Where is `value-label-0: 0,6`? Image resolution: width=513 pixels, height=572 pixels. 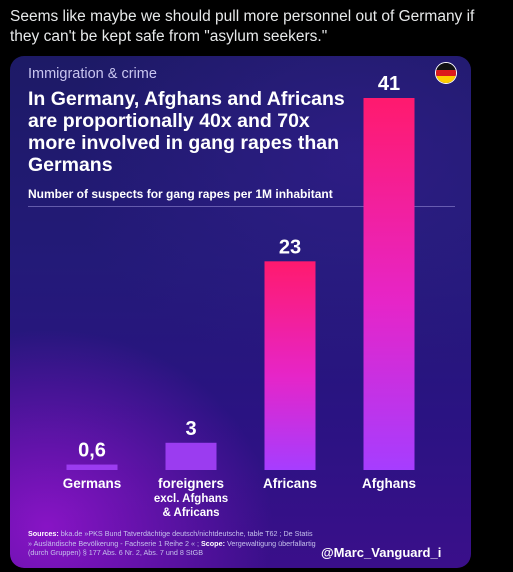 value-label-0: 0,6 is located at coordinates (92, 451).